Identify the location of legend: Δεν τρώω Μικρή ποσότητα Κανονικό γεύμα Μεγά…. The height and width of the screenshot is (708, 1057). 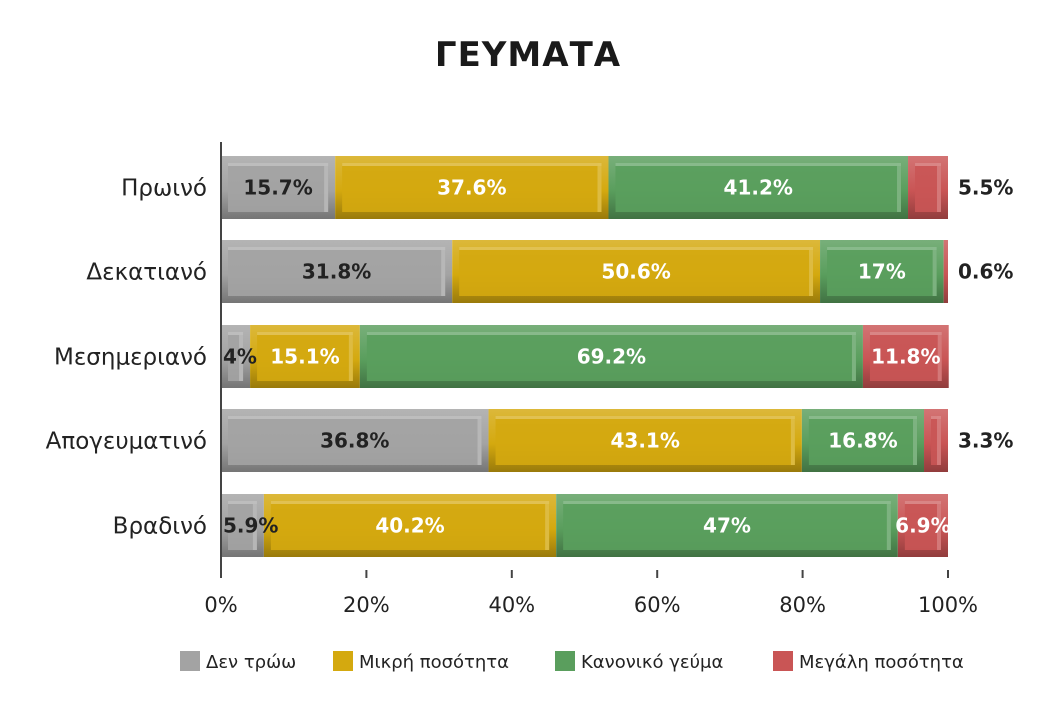
(572, 662).